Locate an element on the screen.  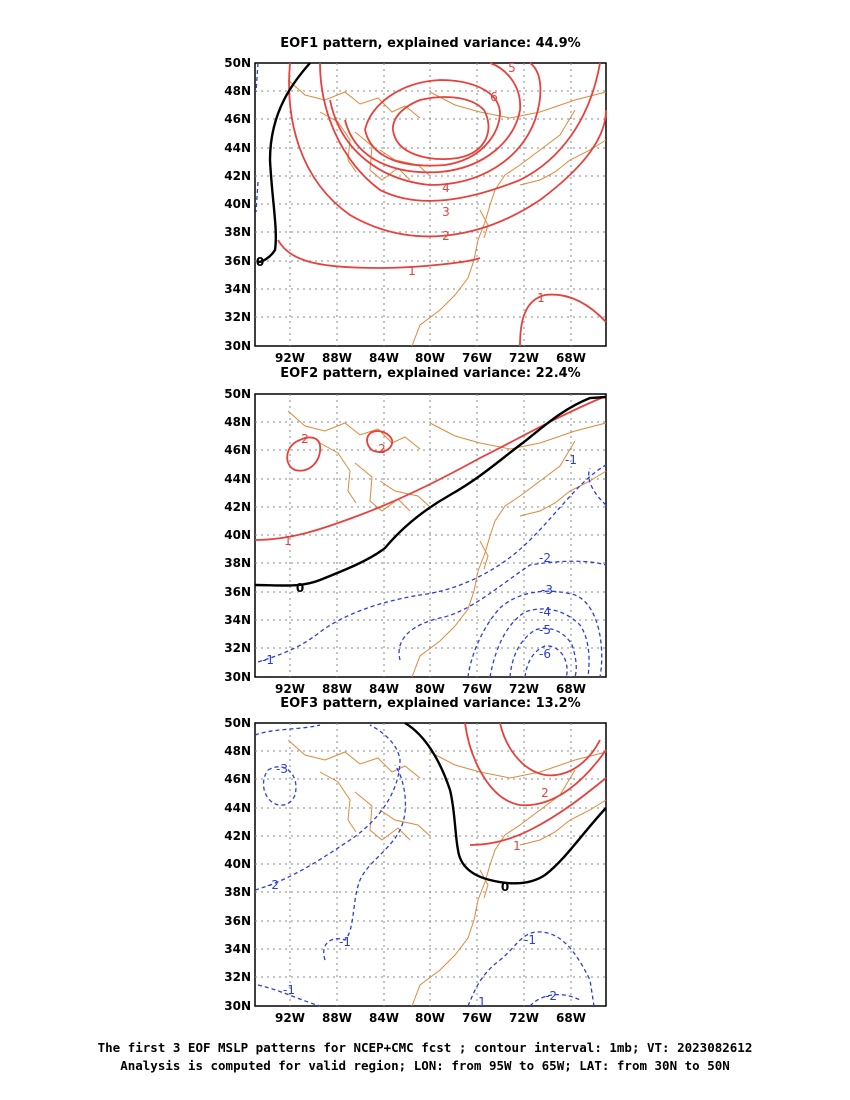
panel-2-lon-labels: 92W 88W 84W 80W 76W 72W 68W is located at coordinates (430, 689).